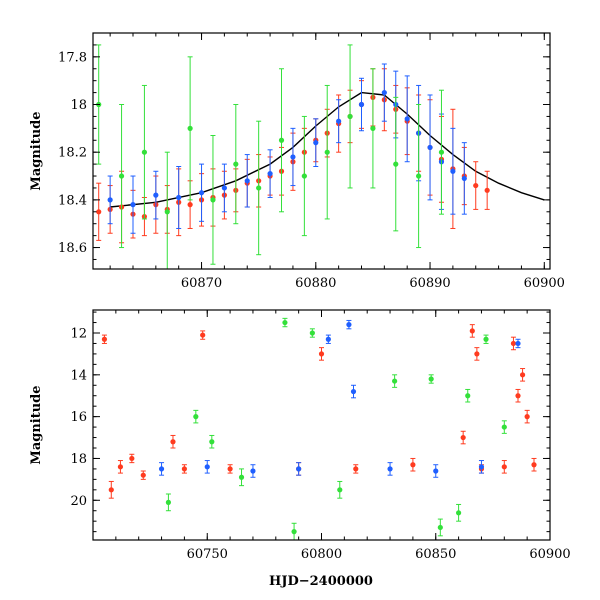  Describe the element at coordinates (315, 283) in the screenshot. I see `x-tick-label: 60880` at that location.